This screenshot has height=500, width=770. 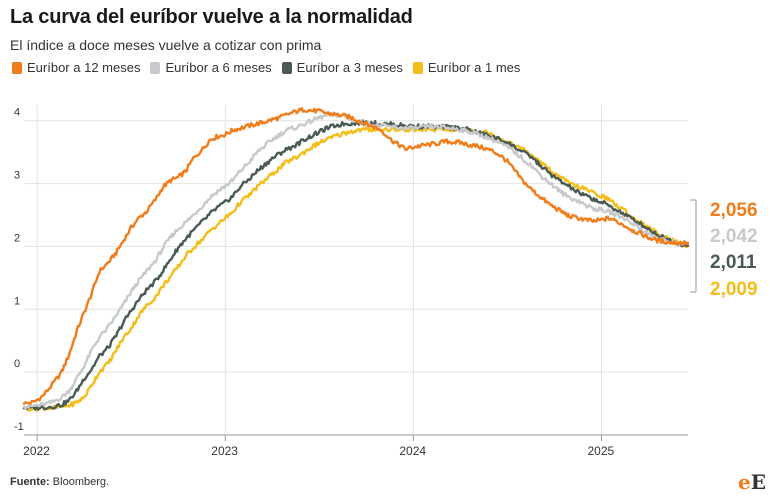 I want to click on y-tick-label: 0, so click(x=17, y=364).